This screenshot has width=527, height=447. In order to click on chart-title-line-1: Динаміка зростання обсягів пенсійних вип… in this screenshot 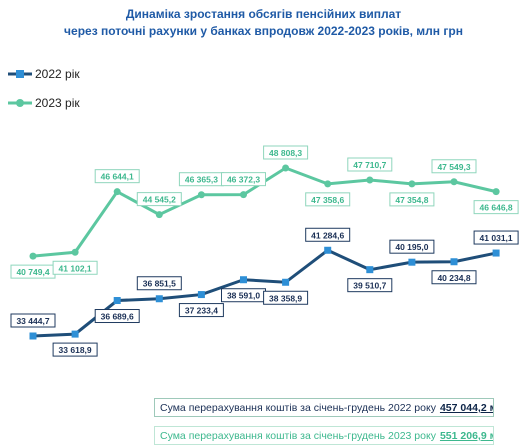, I will do `click(263, 14)`.